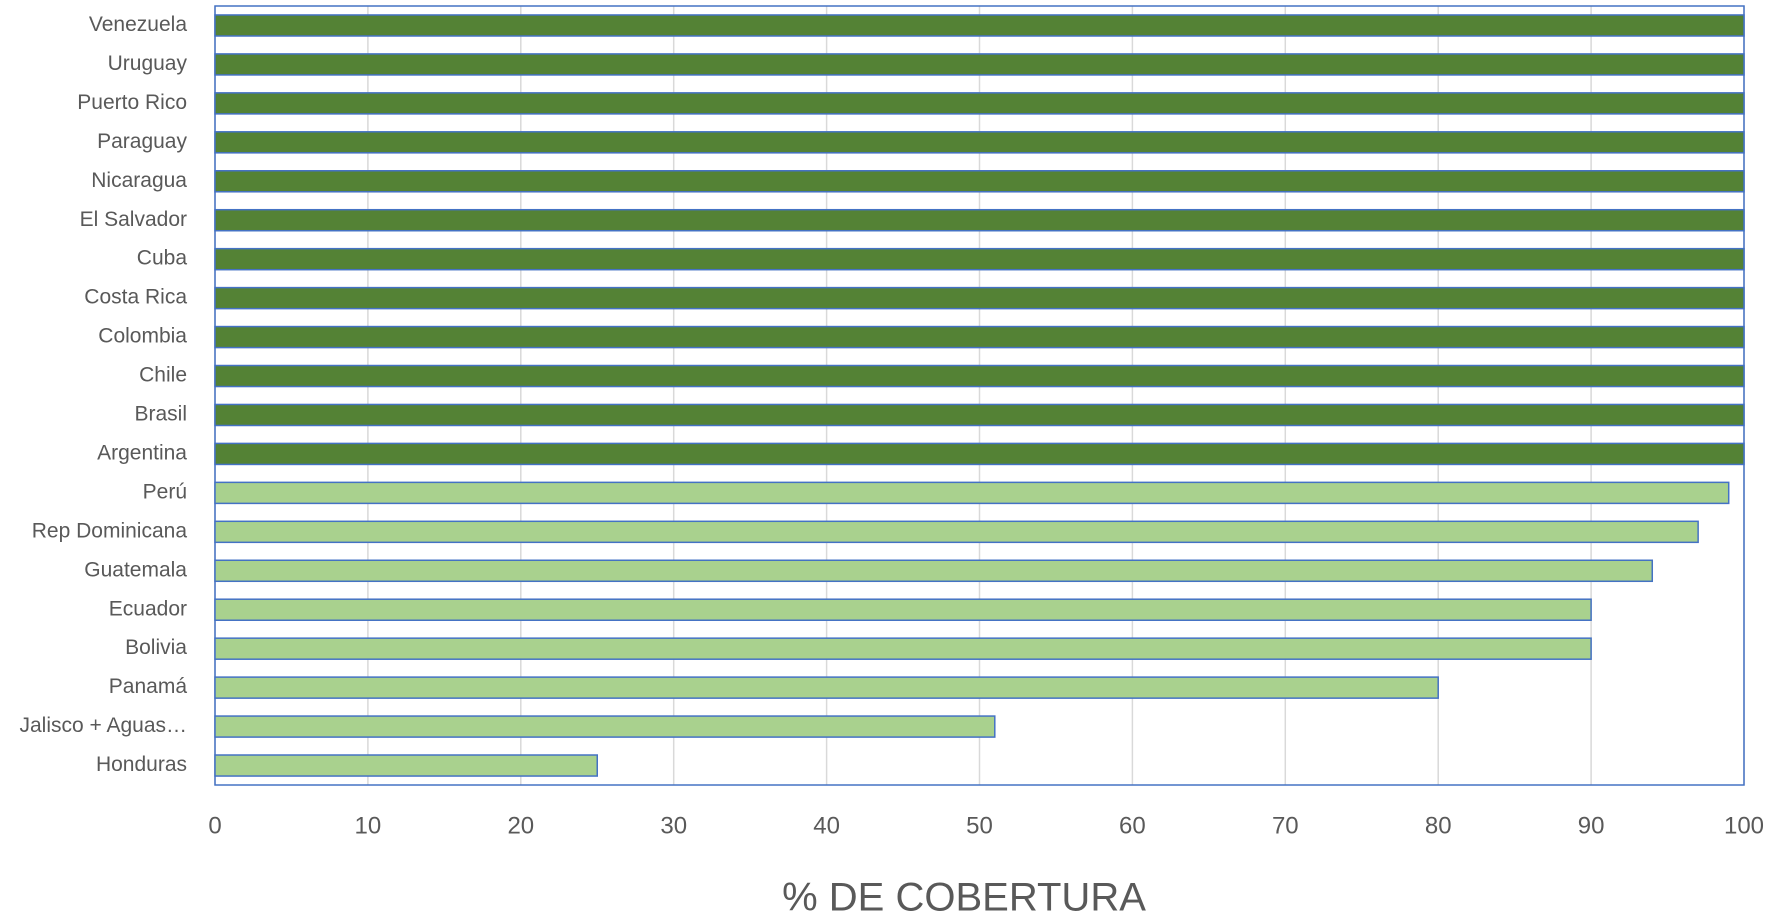  What do you see at coordinates (1744, 825) in the screenshot?
I see `x-tick-label: 100` at bounding box center [1744, 825].